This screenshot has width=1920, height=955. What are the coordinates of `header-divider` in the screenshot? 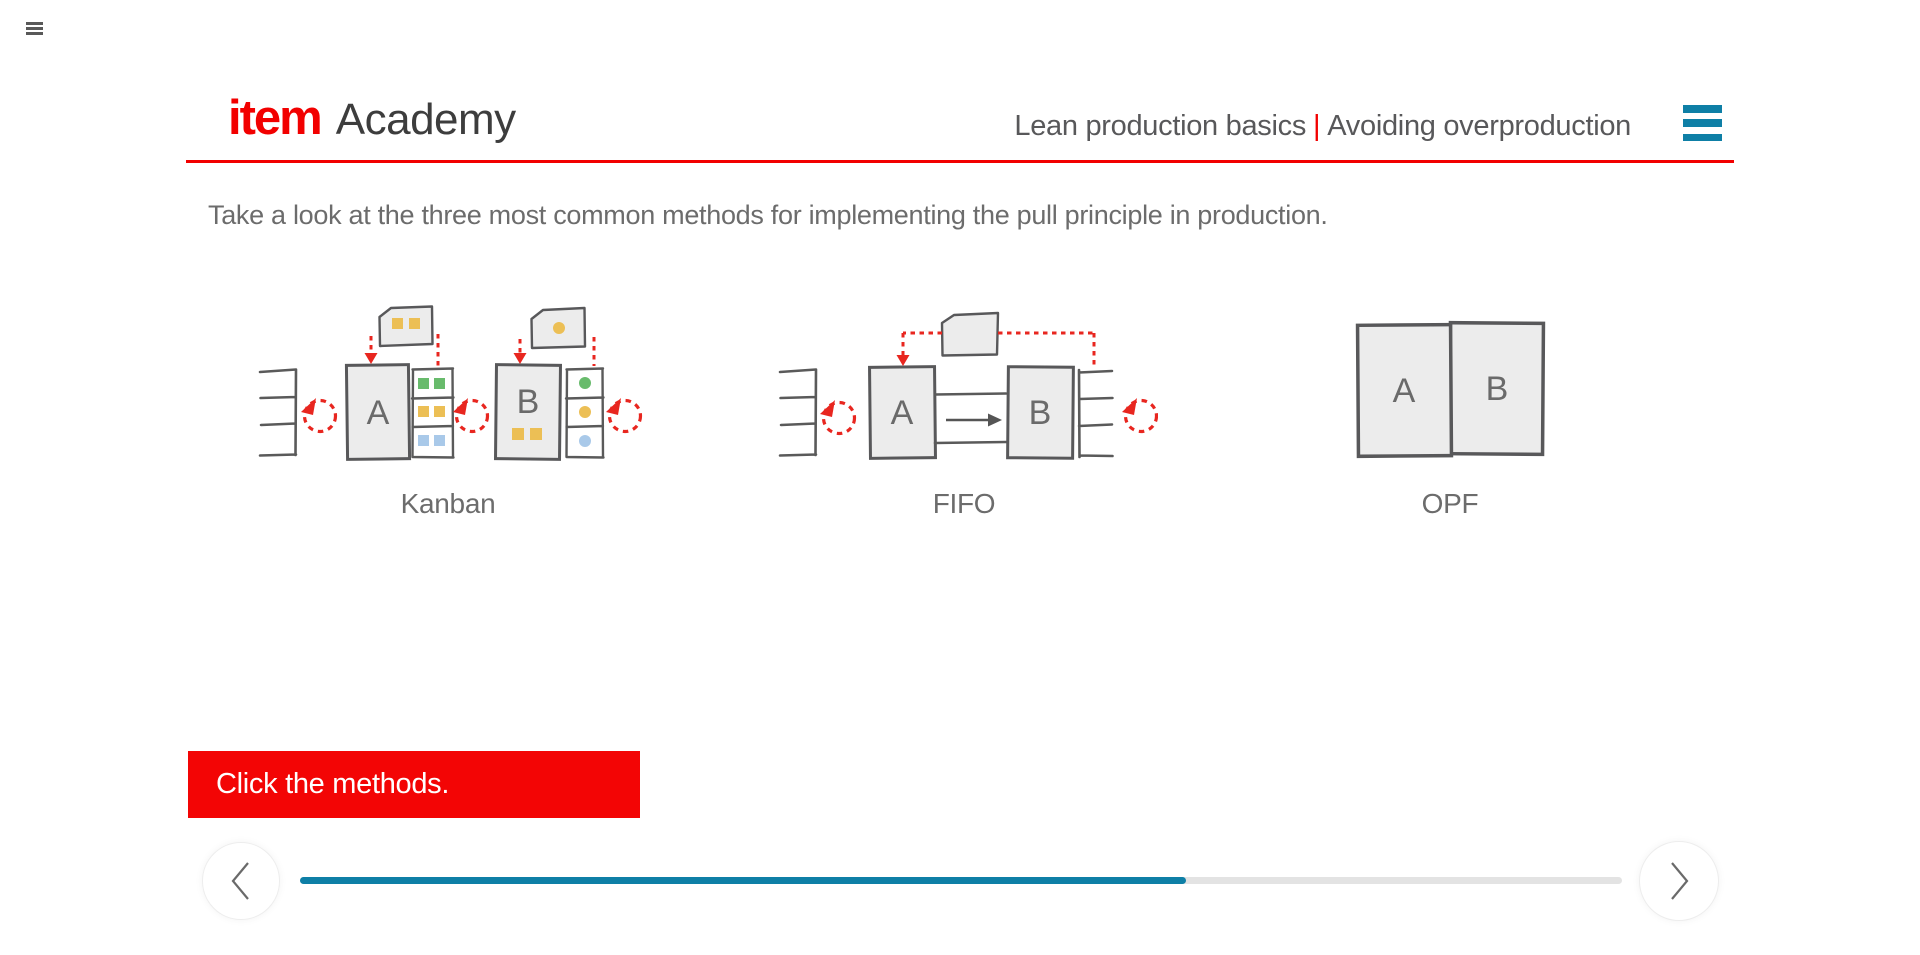 It's located at (960, 161).